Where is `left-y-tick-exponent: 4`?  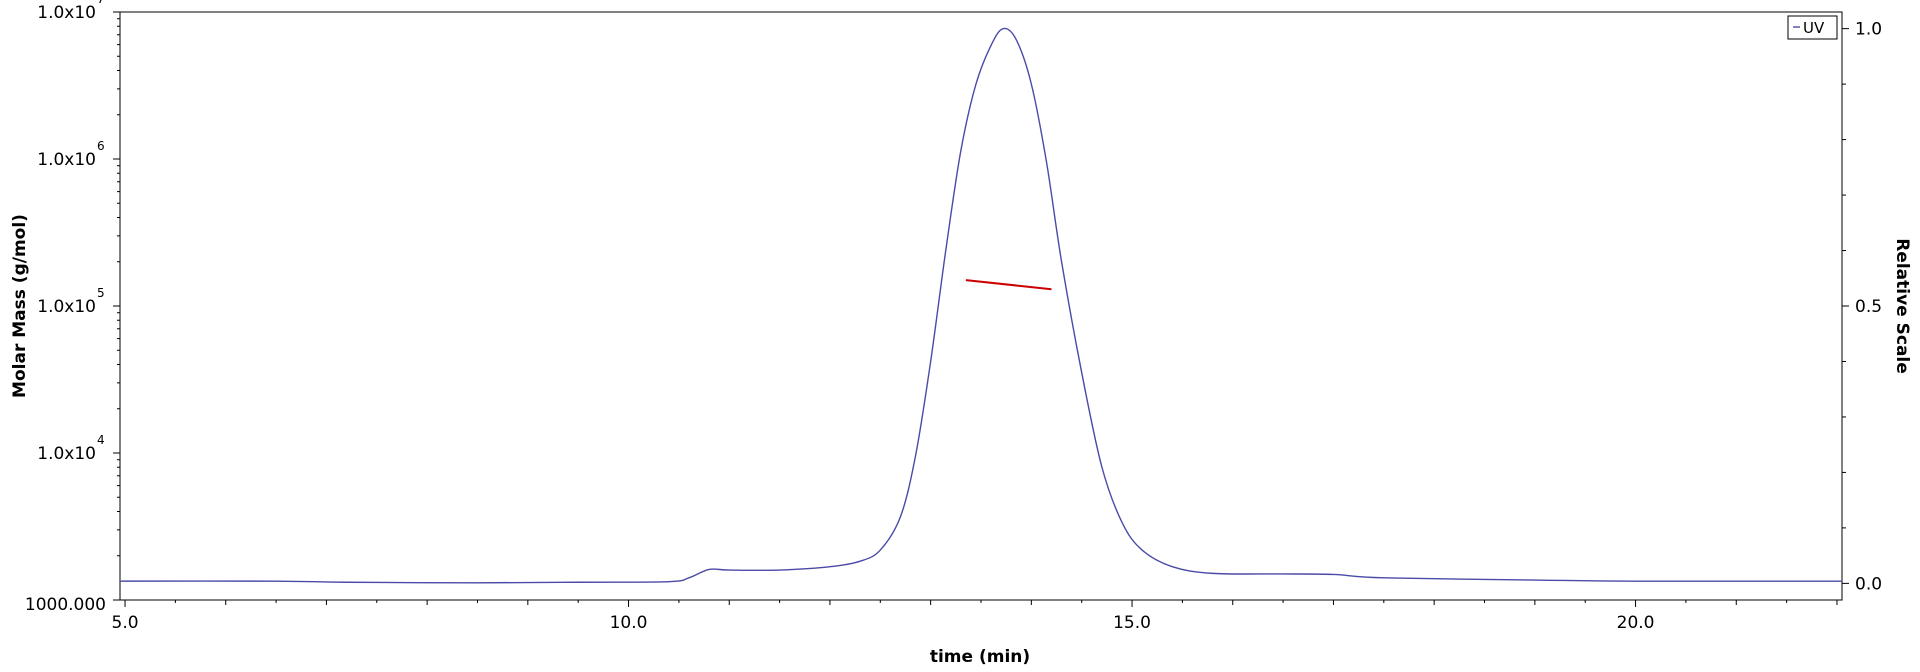
left-y-tick-exponent: 4 is located at coordinates (101, 440).